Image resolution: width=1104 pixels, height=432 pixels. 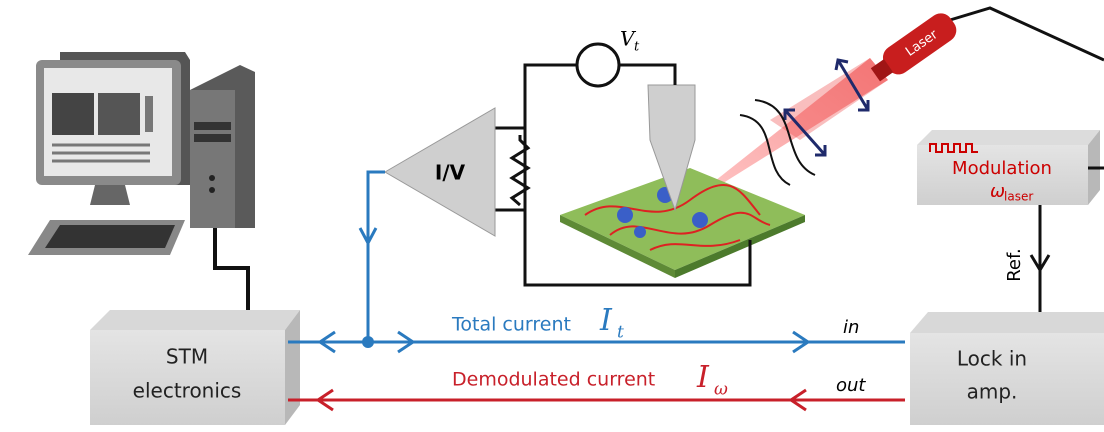 What do you see at coordinates (1014, 265) in the screenshot?
I see `ref-label: Ref.` at bounding box center [1014, 265].